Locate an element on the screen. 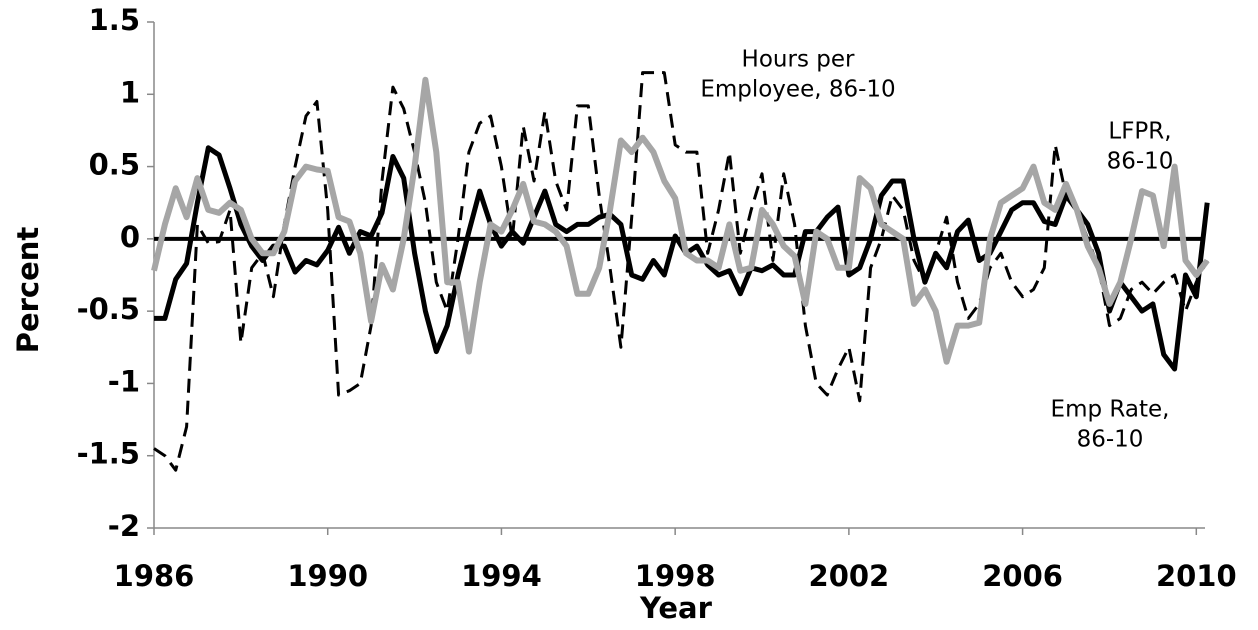 The height and width of the screenshot is (630, 1258). x-tick-label: 2010 is located at coordinates (1196, 576).